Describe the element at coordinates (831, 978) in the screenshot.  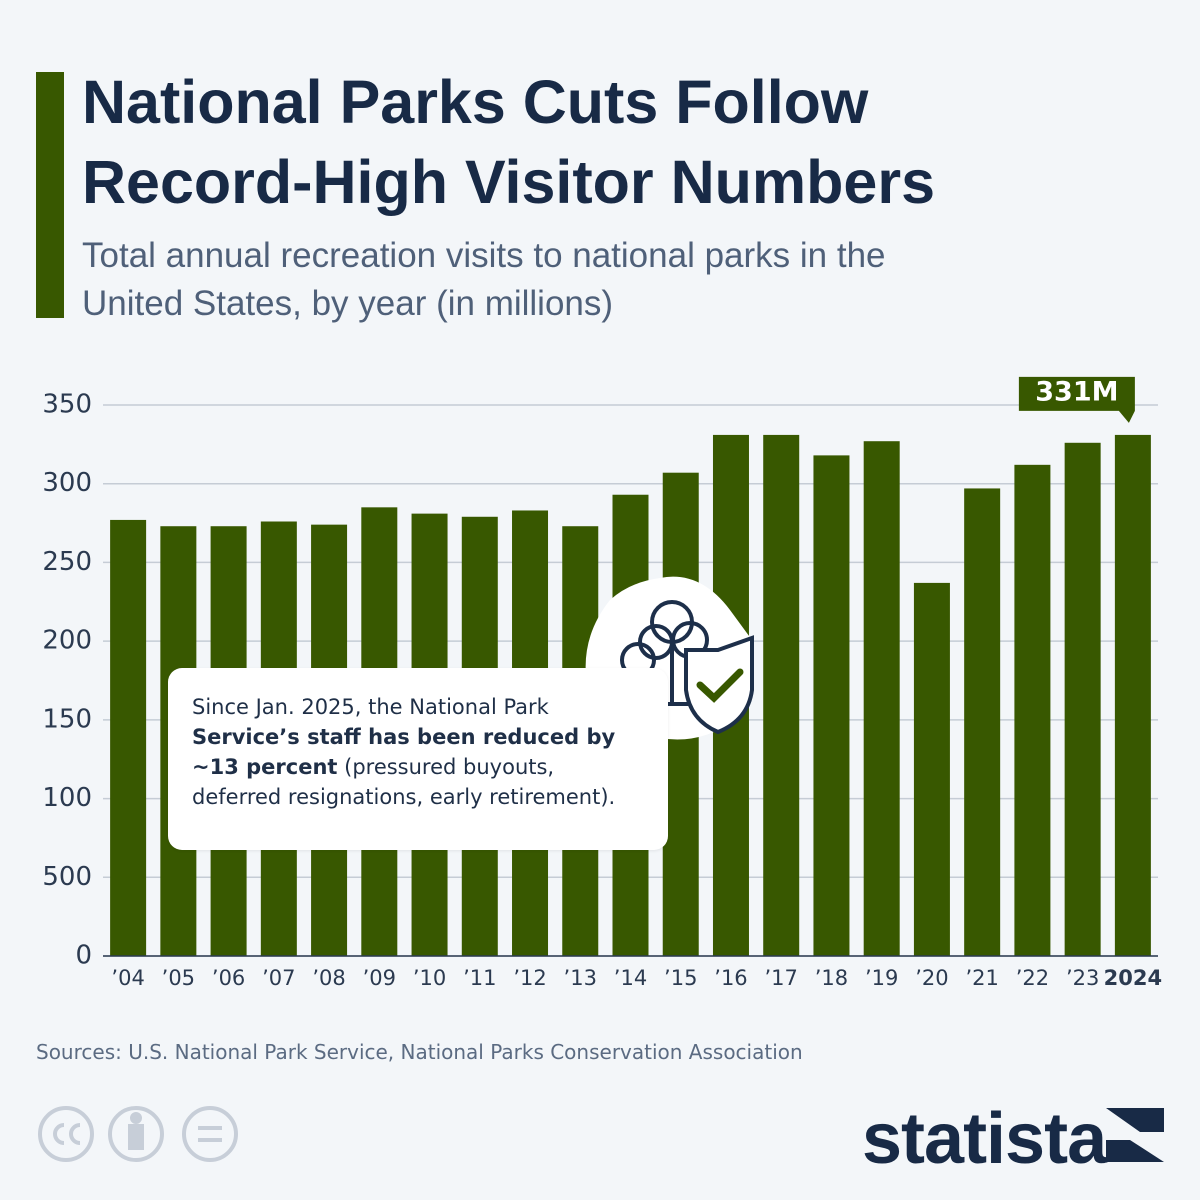
I see `x-tick-label: ’18` at that location.